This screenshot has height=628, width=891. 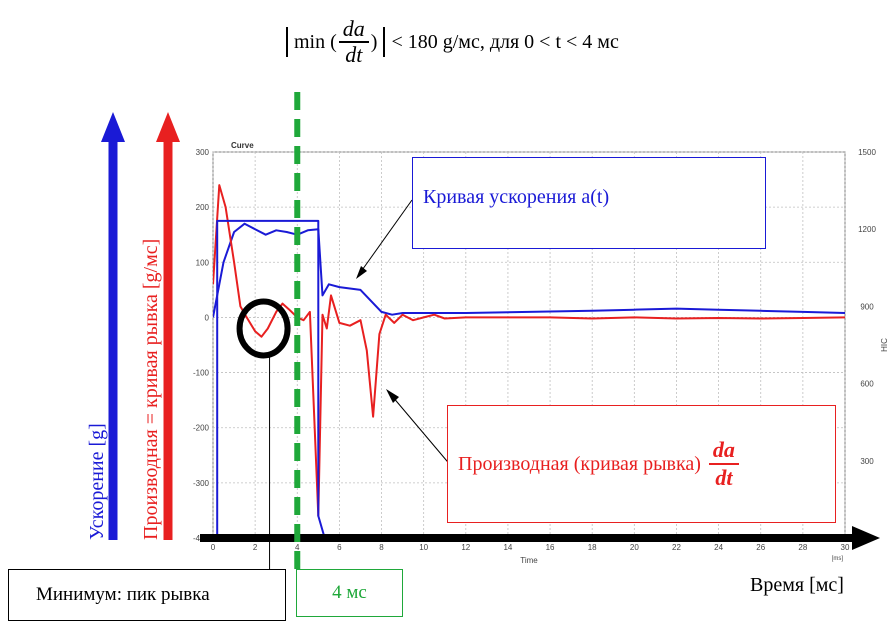 What do you see at coordinates (718, 547) in the screenshot?
I see `x-tick-label: 24` at bounding box center [718, 547].